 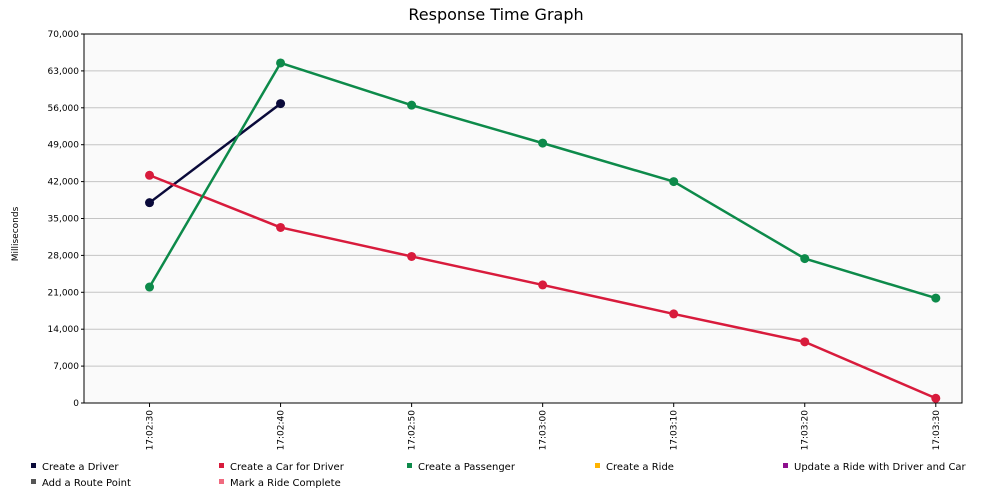 I want to click on legend-swatch-create-a-ride, so click(x=597, y=465).